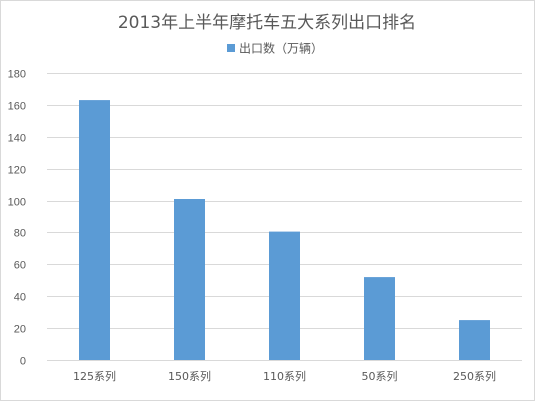  I want to click on y-tick-label: 140, so click(17, 139).